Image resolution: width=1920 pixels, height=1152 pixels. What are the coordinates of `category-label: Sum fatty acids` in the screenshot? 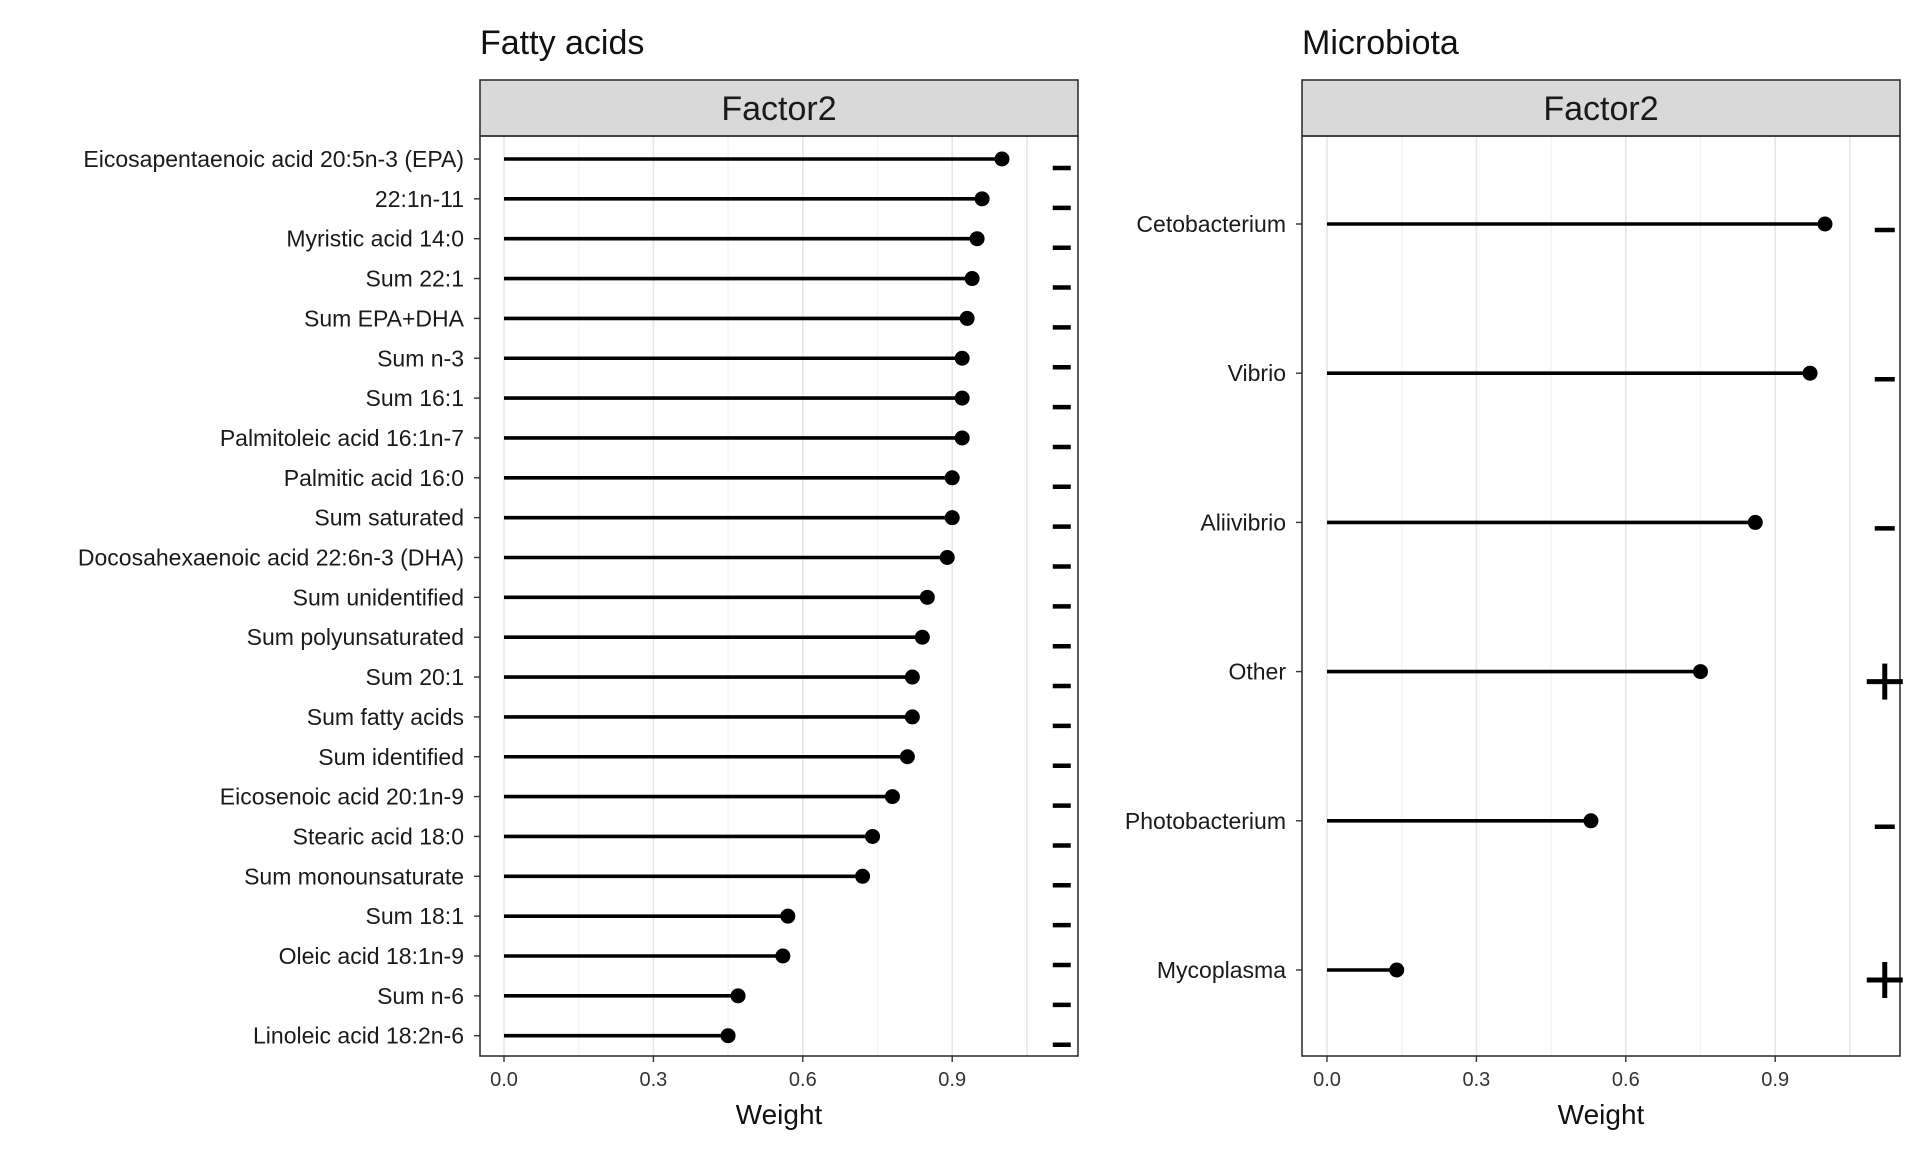 It's located at (385, 717).